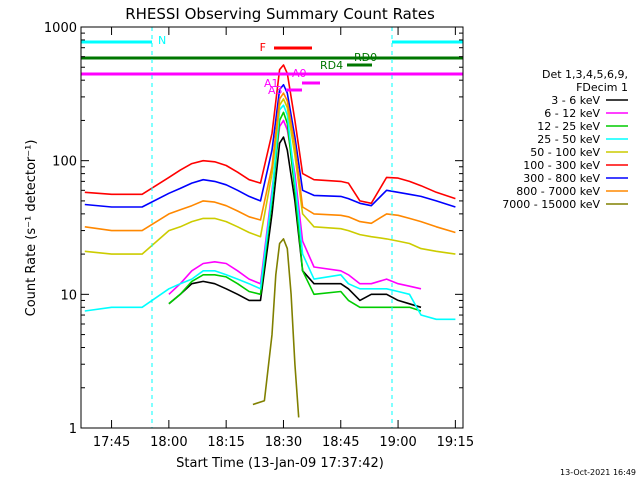  I want to click on annotation-label-a0: A0, so click(299, 73).